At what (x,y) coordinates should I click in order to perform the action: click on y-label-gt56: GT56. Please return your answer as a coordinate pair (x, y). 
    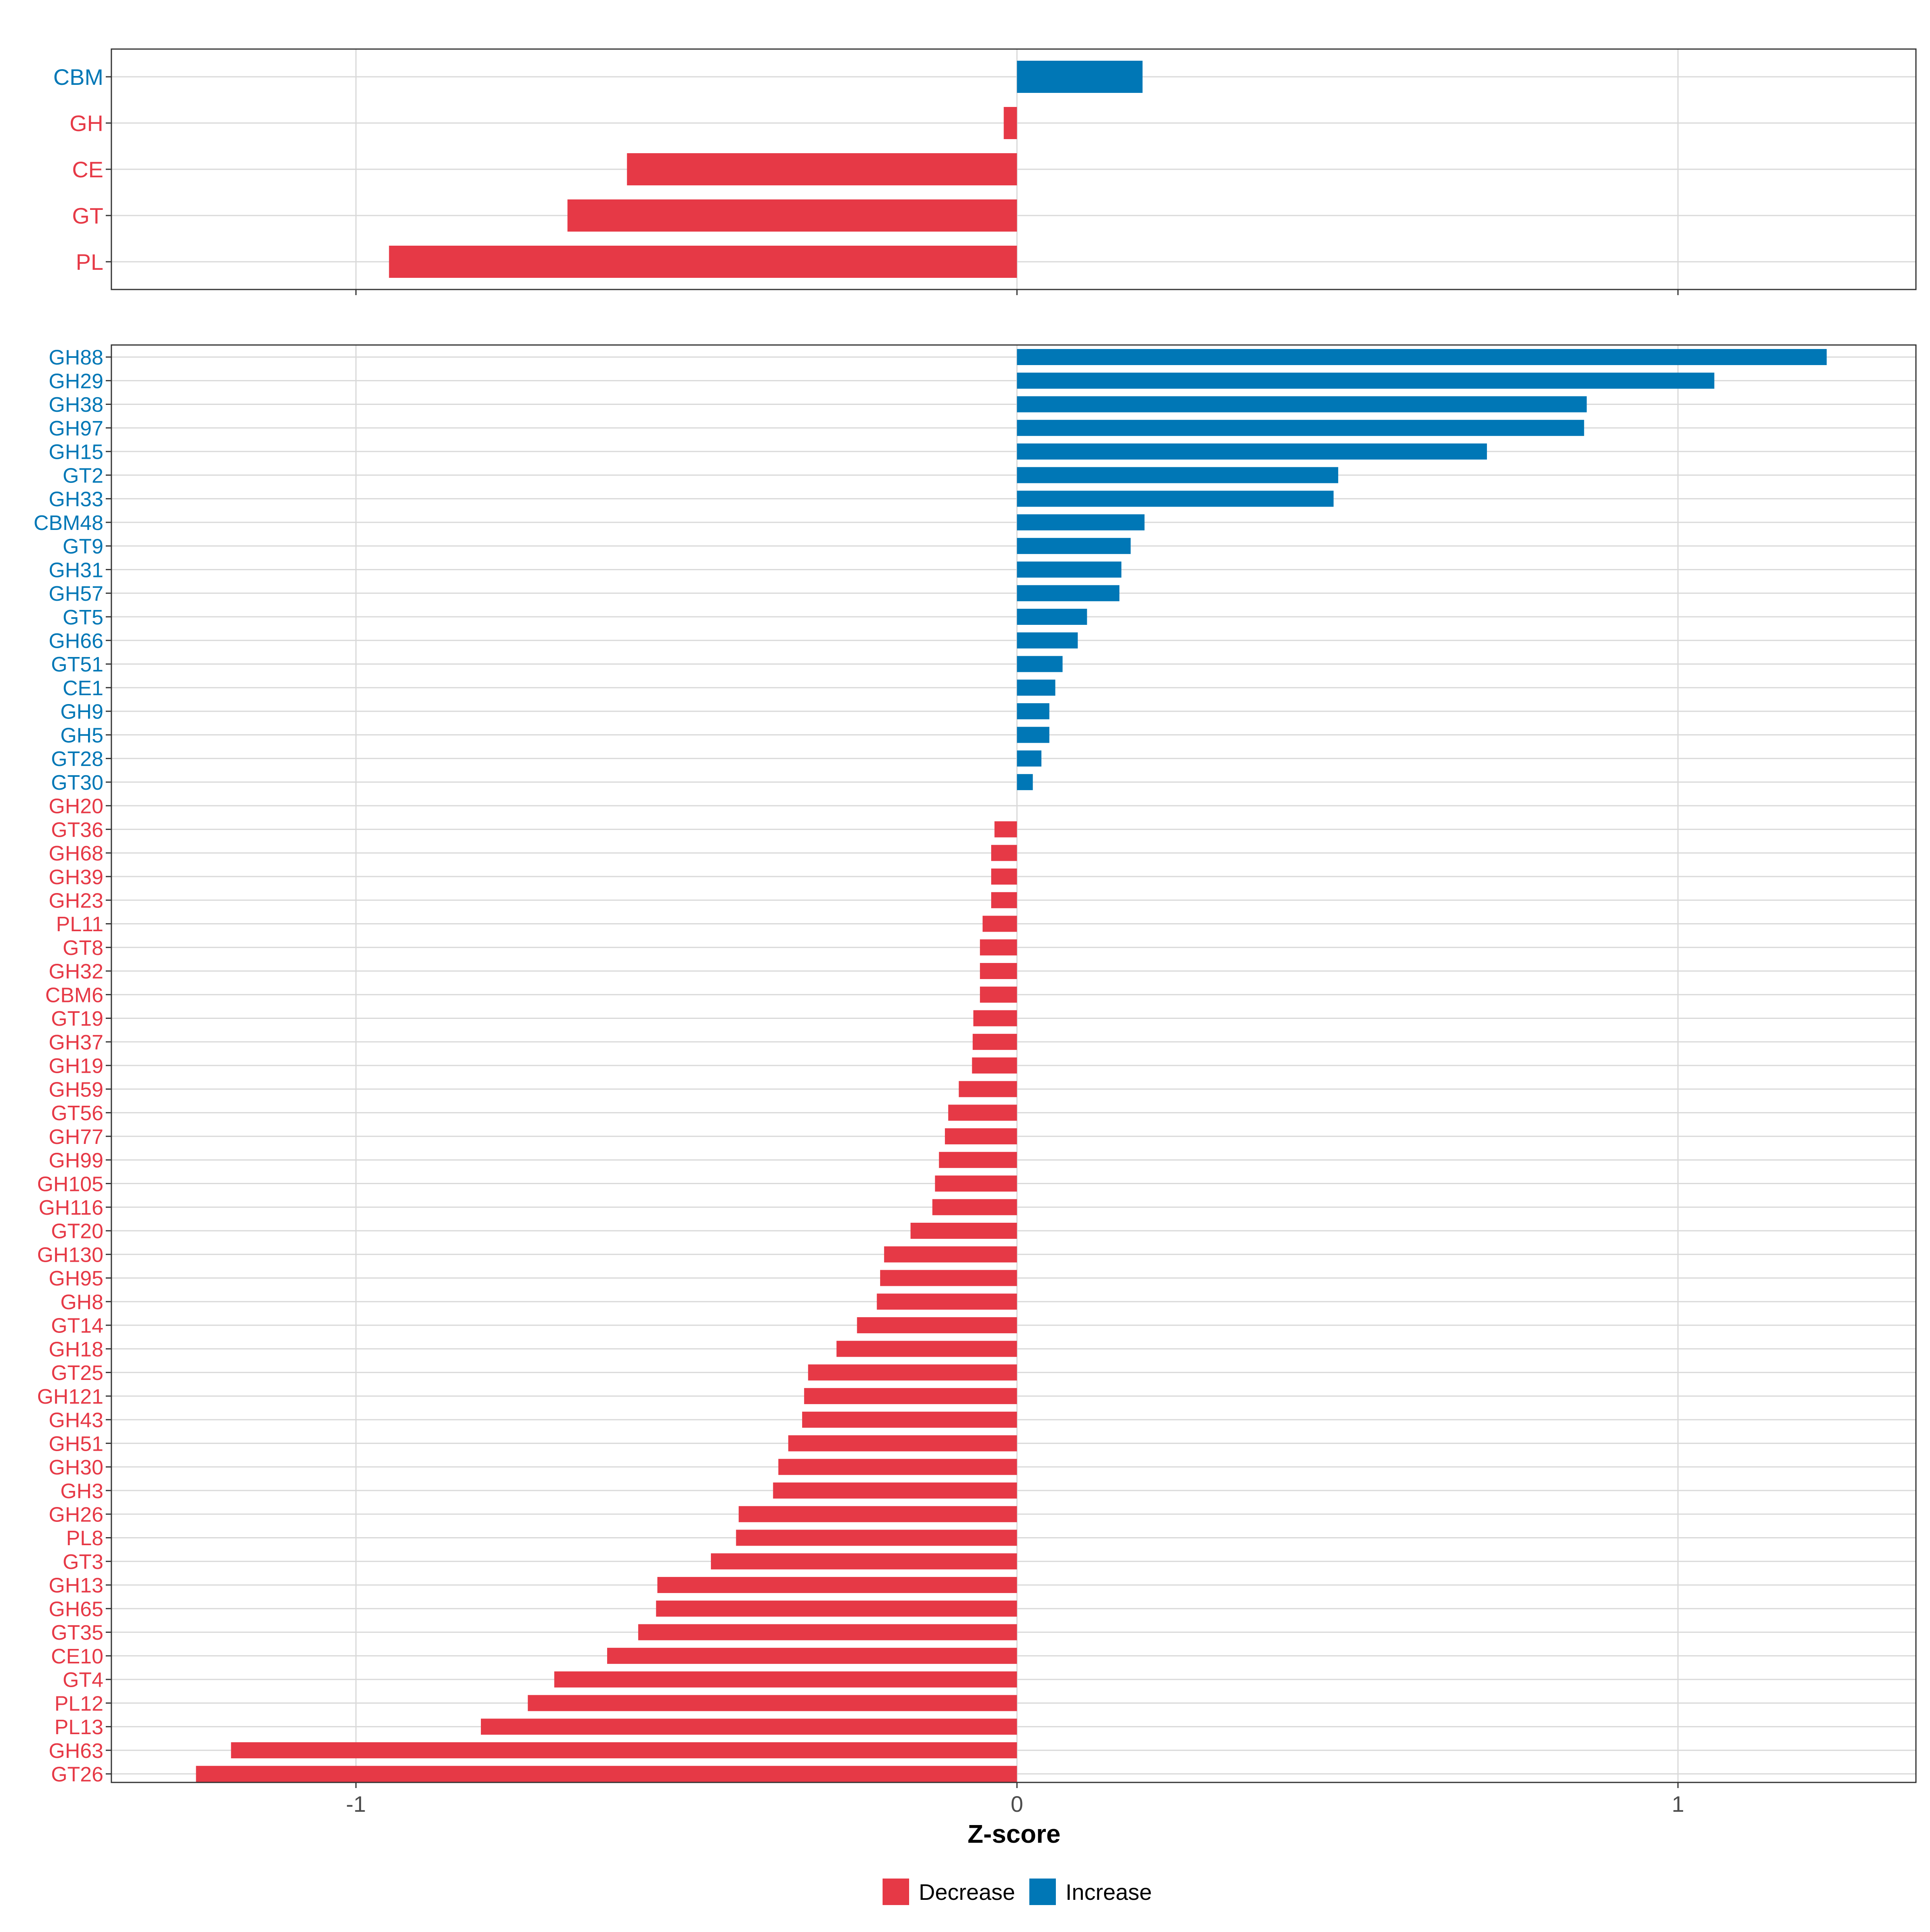
    Looking at the image, I should click on (77, 1113).